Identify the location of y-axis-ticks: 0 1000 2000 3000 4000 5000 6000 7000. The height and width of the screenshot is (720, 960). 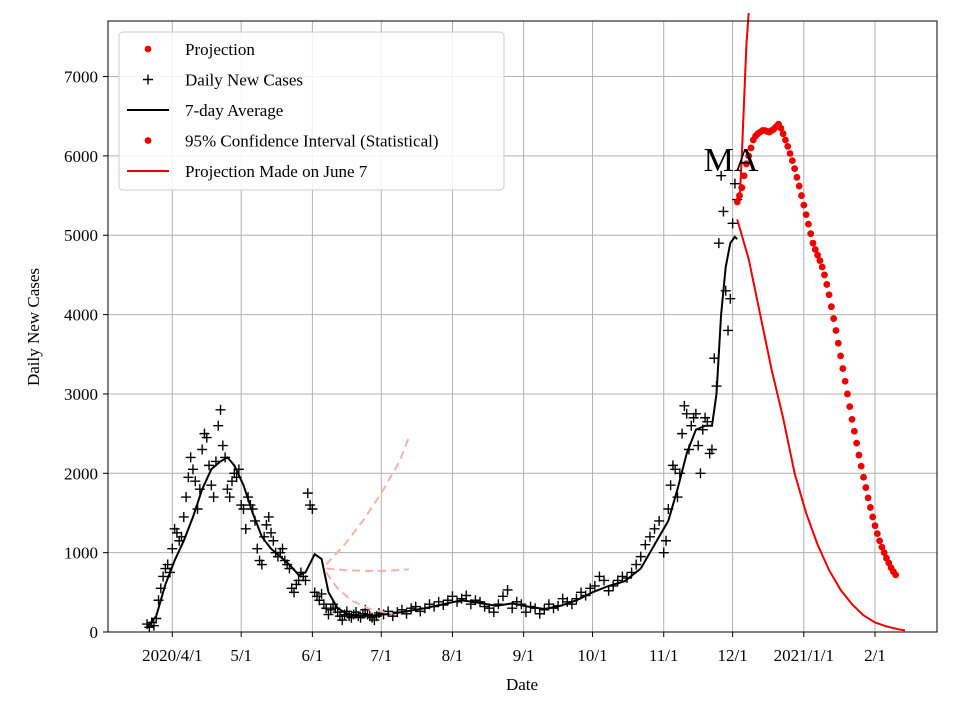
(86, 355).